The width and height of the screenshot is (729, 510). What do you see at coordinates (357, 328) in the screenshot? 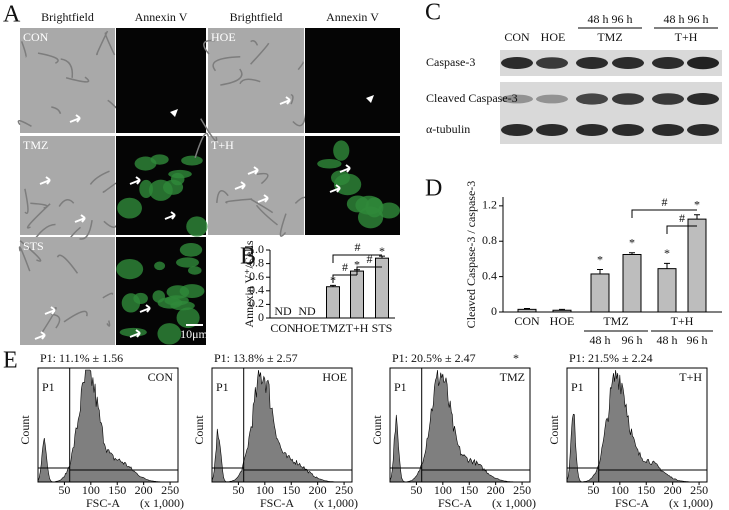
I see `x-tick-label: T+H` at bounding box center [357, 328].